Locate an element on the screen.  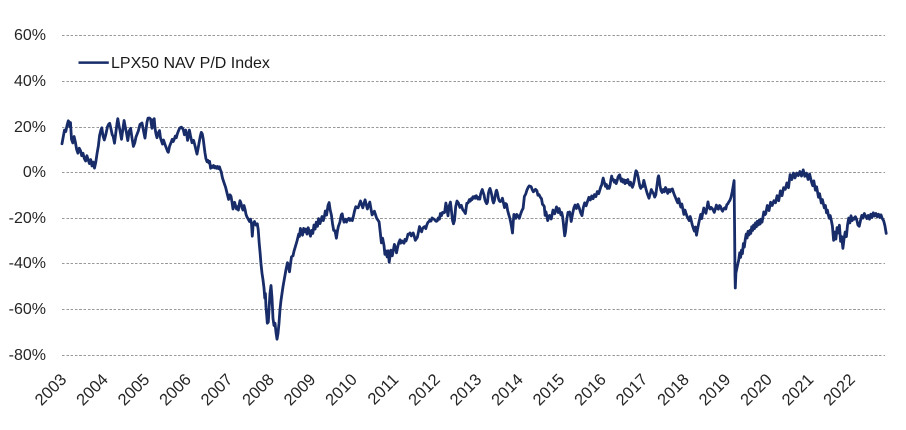
svg-text: 2021 is located at coordinates (798, 390).